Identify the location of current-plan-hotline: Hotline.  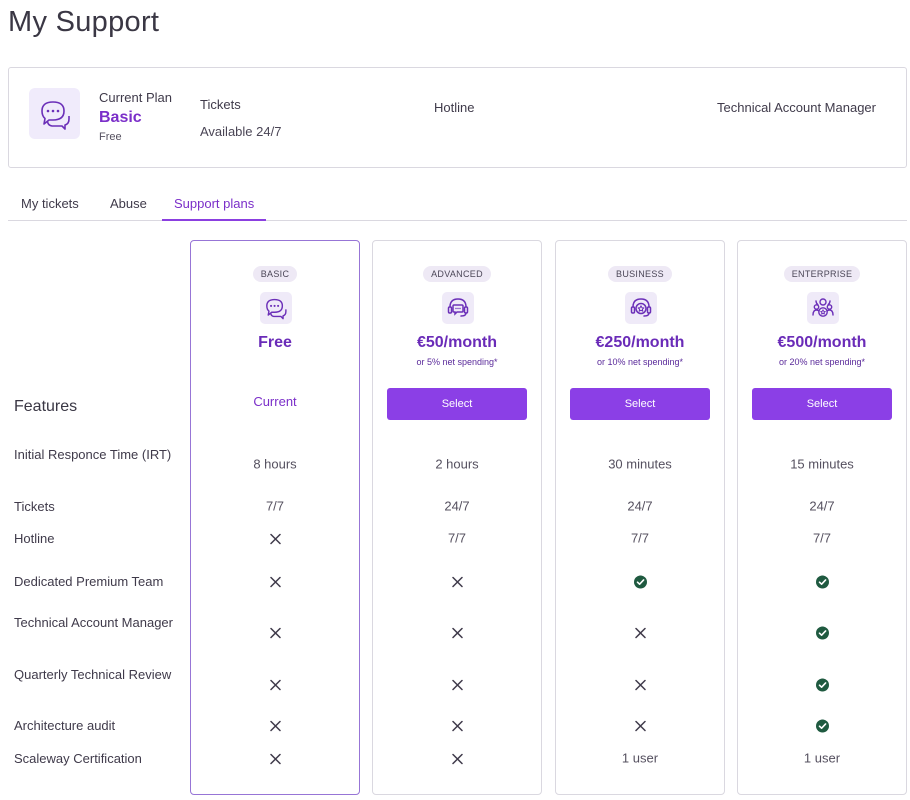
(454, 107).